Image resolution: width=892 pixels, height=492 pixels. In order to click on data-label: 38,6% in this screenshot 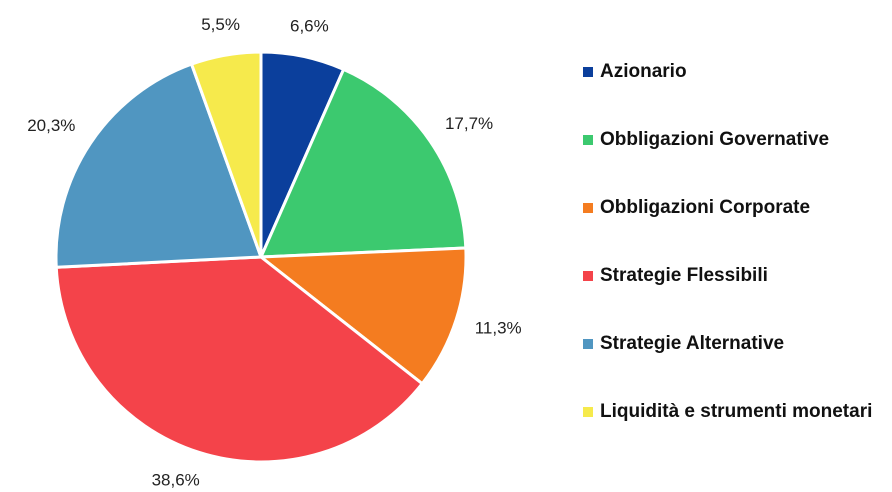, I will do `click(176, 479)`.